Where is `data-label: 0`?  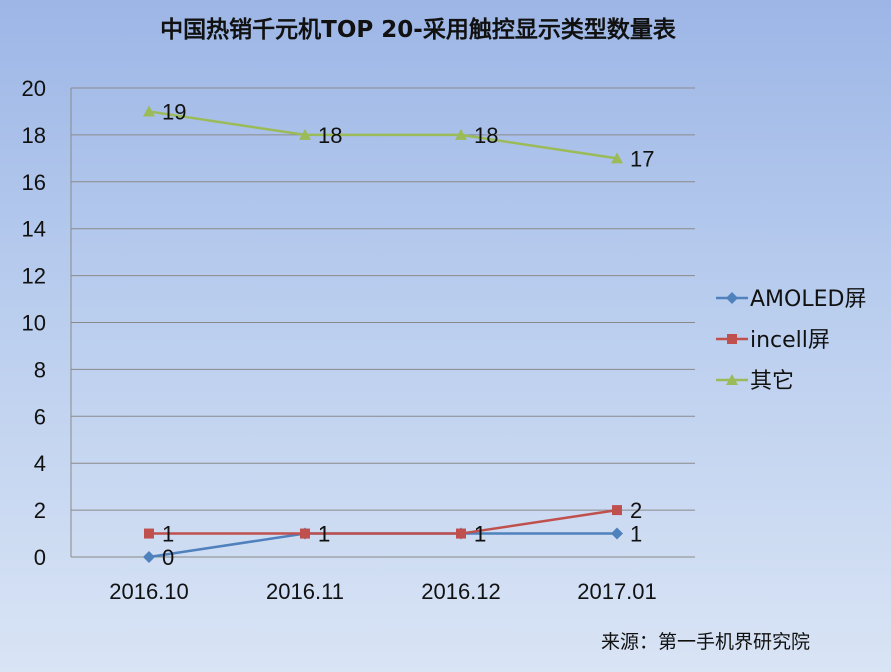
data-label: 0 is located at coordinates (168, 557).